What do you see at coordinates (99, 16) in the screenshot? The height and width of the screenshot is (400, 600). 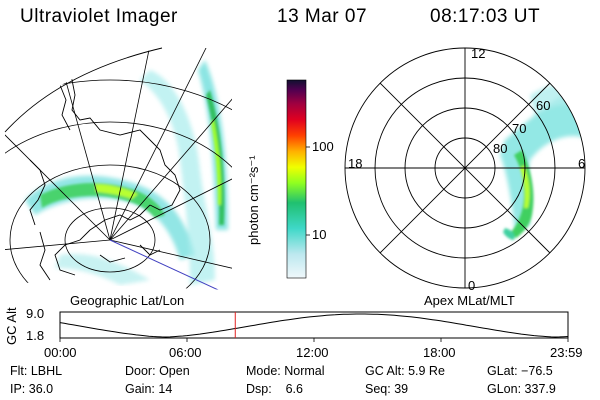 I see `instrument-title: Ultraviolet Imager` at bounding box center [99, 16].